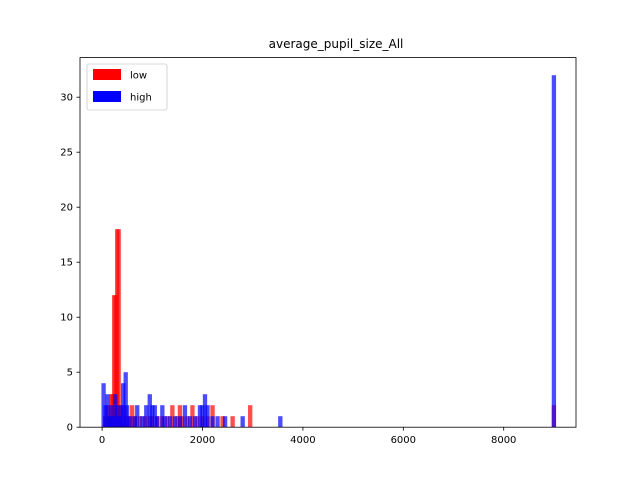 The width and height of the screenshot is (640, 480). What do you see at coordinates (107, 96) in the screenshot?
I see `legend-swatch-high` at bounding box center [107, 96].